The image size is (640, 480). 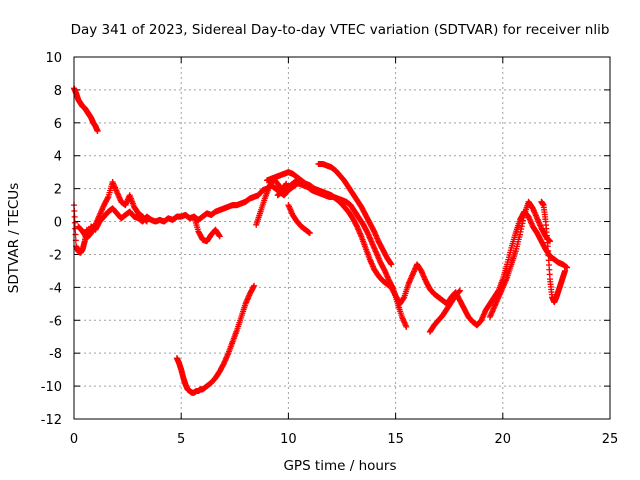 I want to click on y-tick-label: -2, so click(x=55, y=255).